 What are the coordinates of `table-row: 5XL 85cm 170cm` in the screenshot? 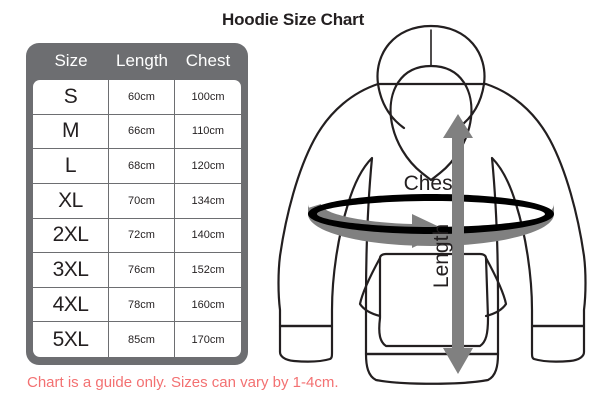 It's located at (137, 339).